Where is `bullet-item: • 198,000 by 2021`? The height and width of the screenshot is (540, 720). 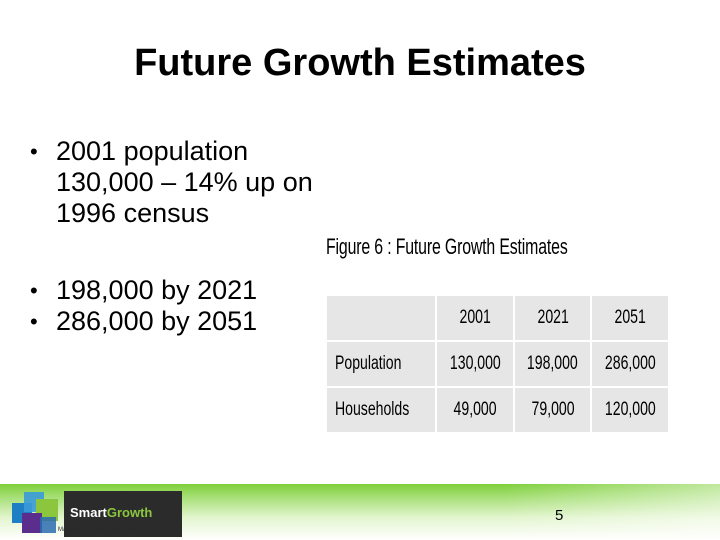 bullet-item: • 198,000 by 2021 is located at coordinates (180, 290).